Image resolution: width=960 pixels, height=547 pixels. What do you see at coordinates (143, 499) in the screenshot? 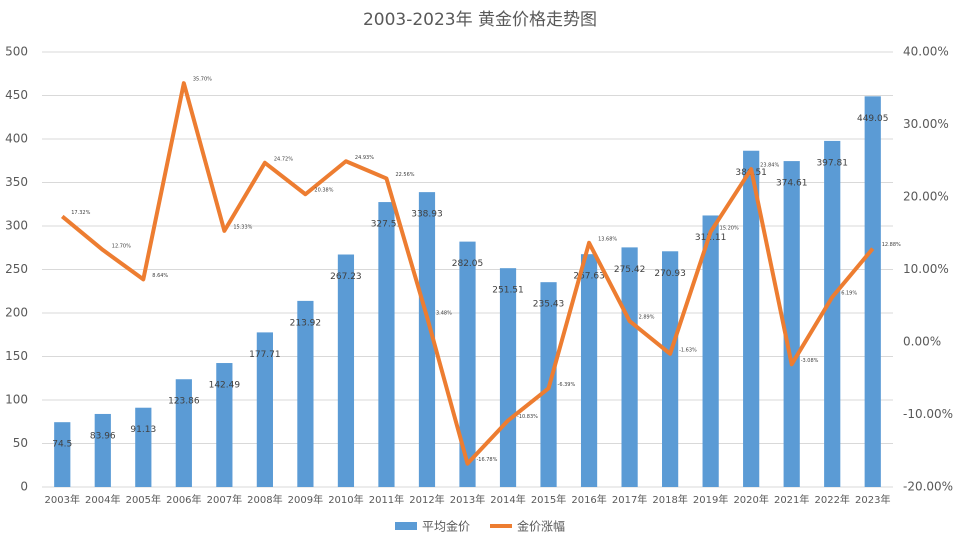
I see `x-tick-label: 2005年` at bounding box center [143, 499].